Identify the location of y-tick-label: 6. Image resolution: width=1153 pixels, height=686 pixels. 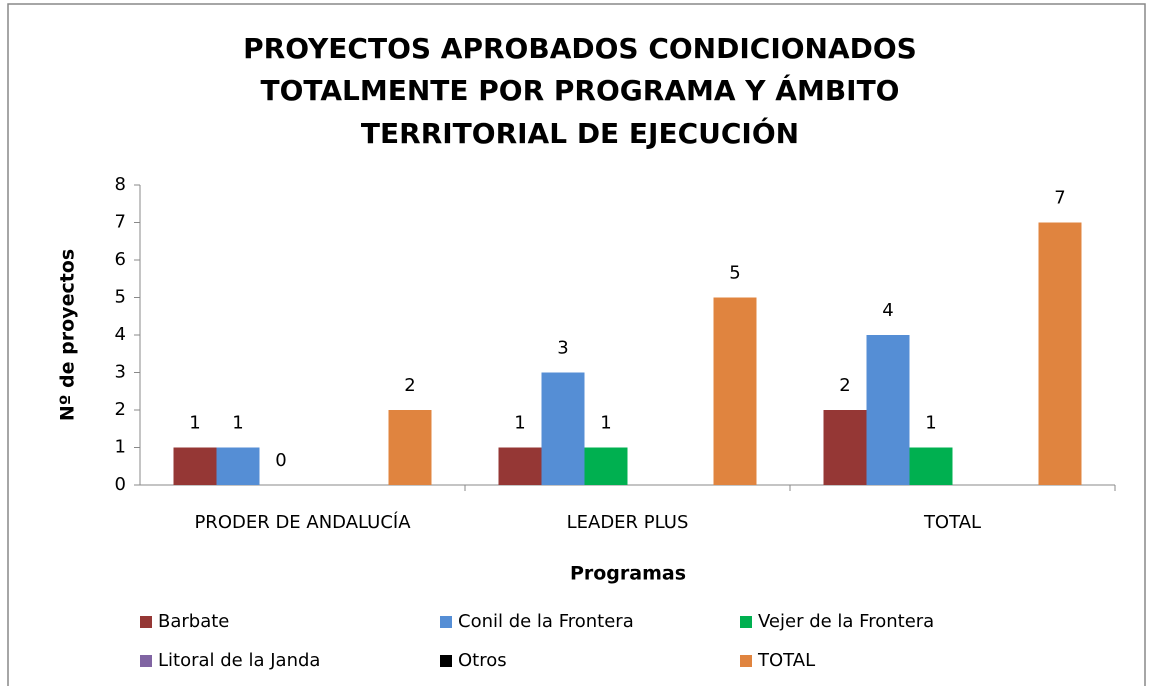
(120, 259).